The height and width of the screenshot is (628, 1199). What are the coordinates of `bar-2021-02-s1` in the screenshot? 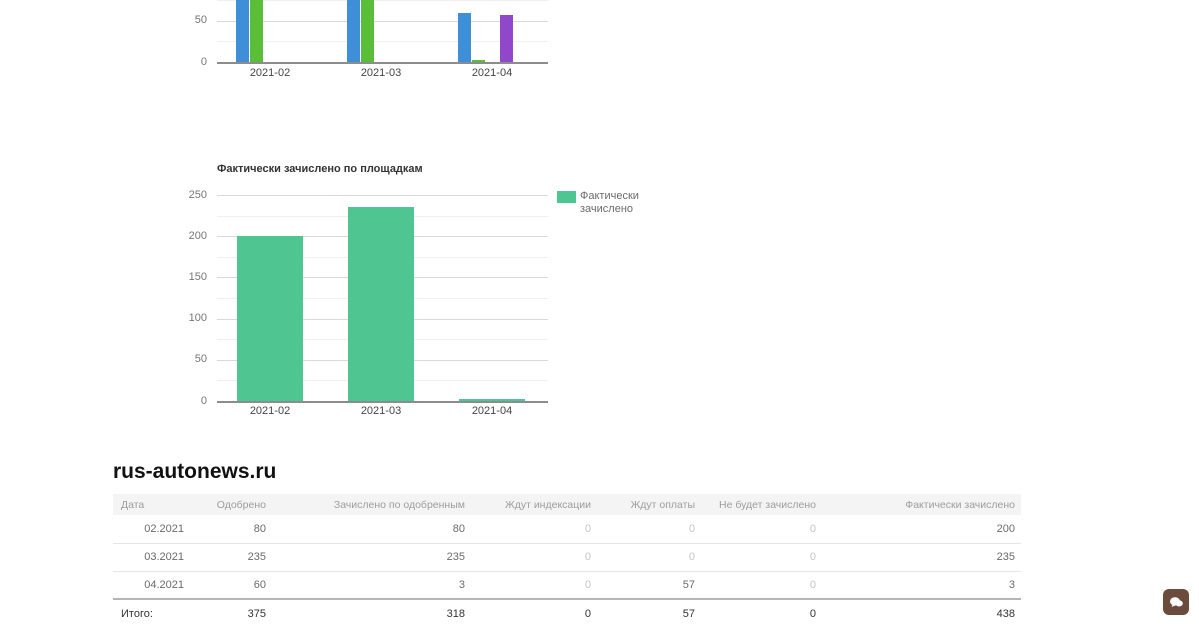 It's located at (256, 31).